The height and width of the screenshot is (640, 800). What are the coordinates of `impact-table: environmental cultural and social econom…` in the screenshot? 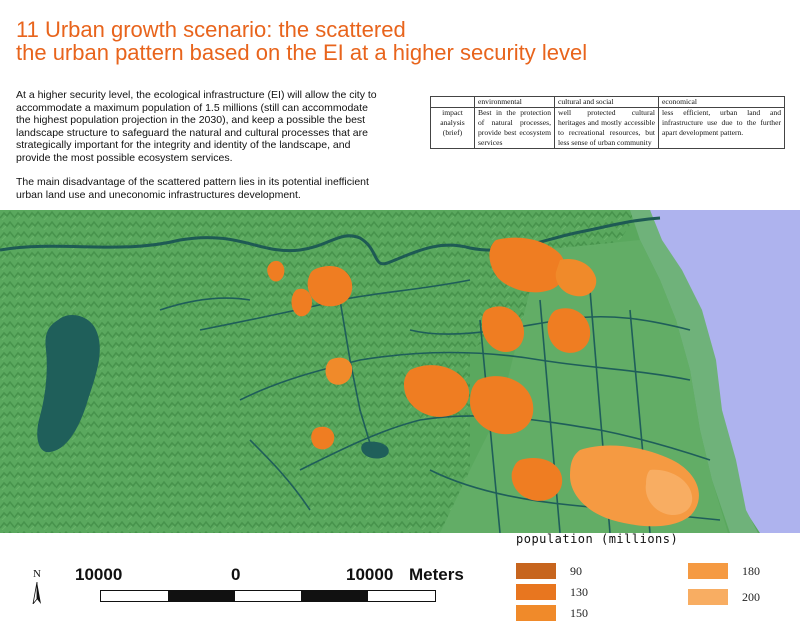 It's located at (607, 122).